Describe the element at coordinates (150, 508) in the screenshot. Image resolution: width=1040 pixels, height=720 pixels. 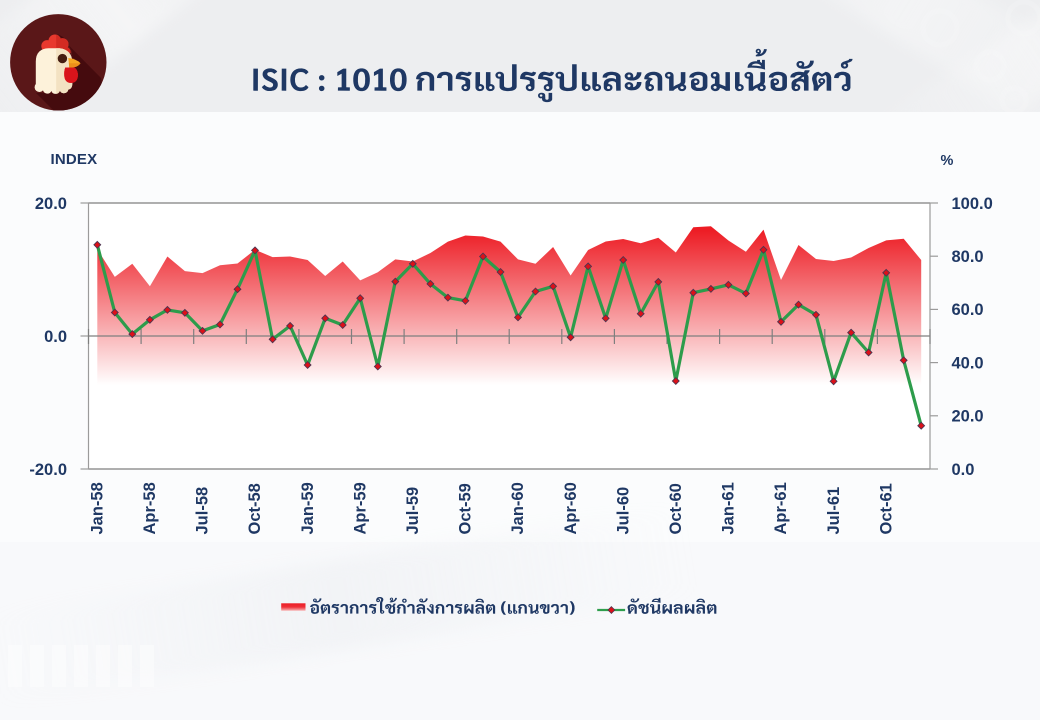
I see `svg-text: Apr-58` at that location.